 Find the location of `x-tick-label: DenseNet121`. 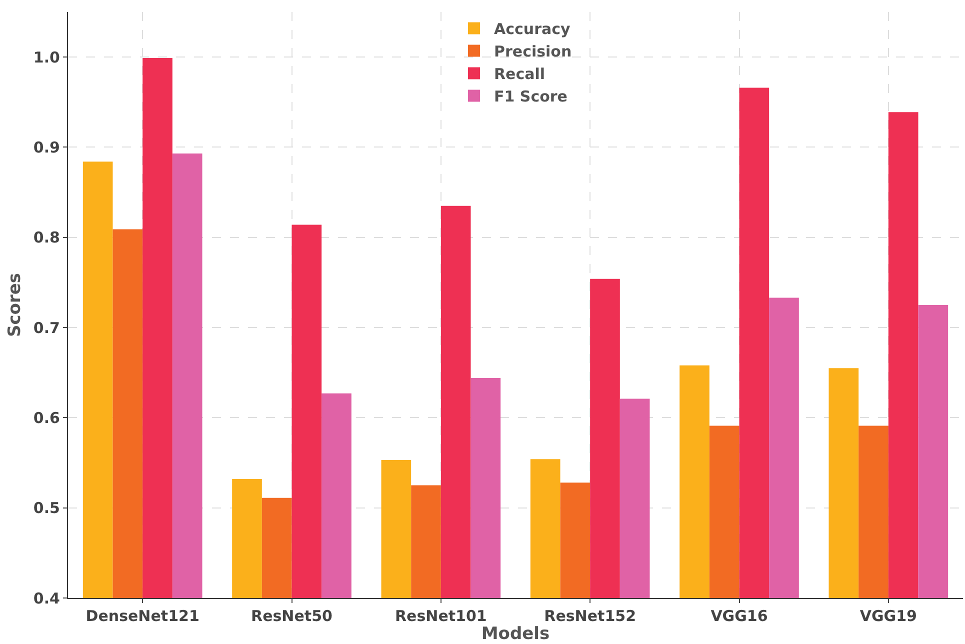

x-tick-label: DenseNet121 is located at coordinates (143, 616).